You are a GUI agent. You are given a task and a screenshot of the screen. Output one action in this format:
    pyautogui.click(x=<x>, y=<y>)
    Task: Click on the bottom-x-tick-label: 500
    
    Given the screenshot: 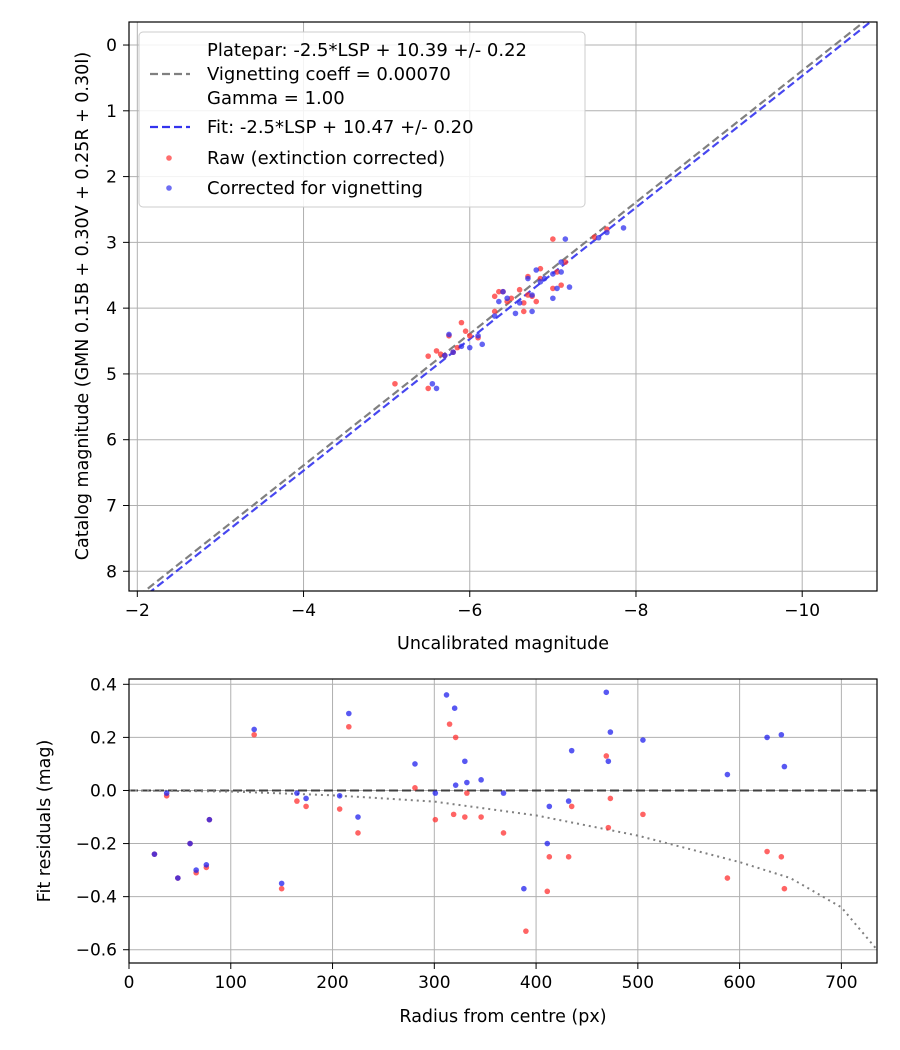 What is the action you would take?
    pyautogui.click(x=638, y=983)
    